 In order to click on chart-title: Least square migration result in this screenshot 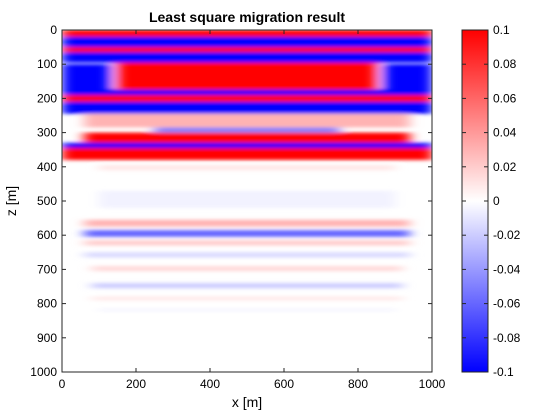, I will do `click(247, 17)`.